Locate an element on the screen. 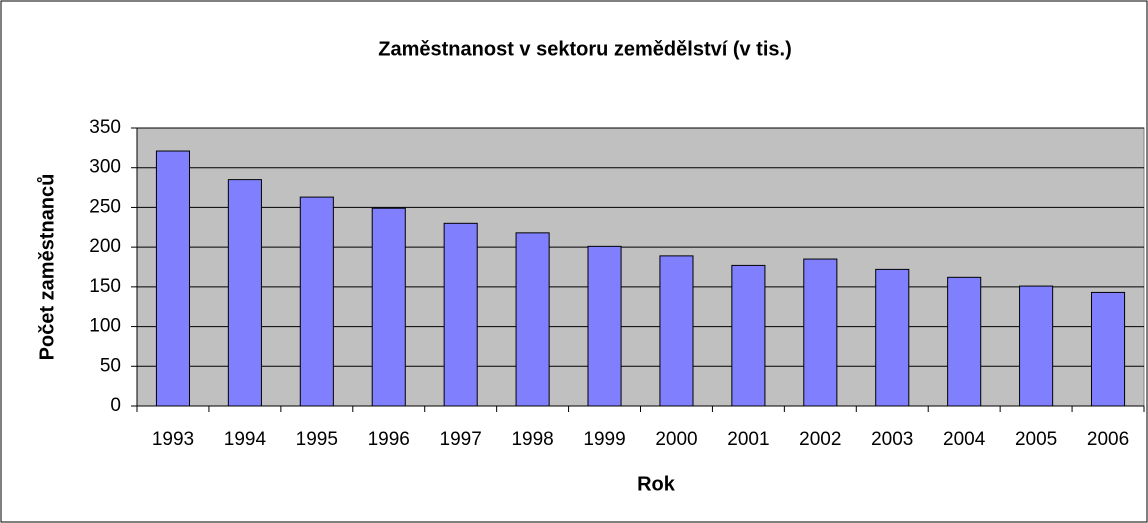 Image resolution: width=1148 pixels, height=523 pixels. x-tick-label: 2001 is located at coordinates (748, 439).